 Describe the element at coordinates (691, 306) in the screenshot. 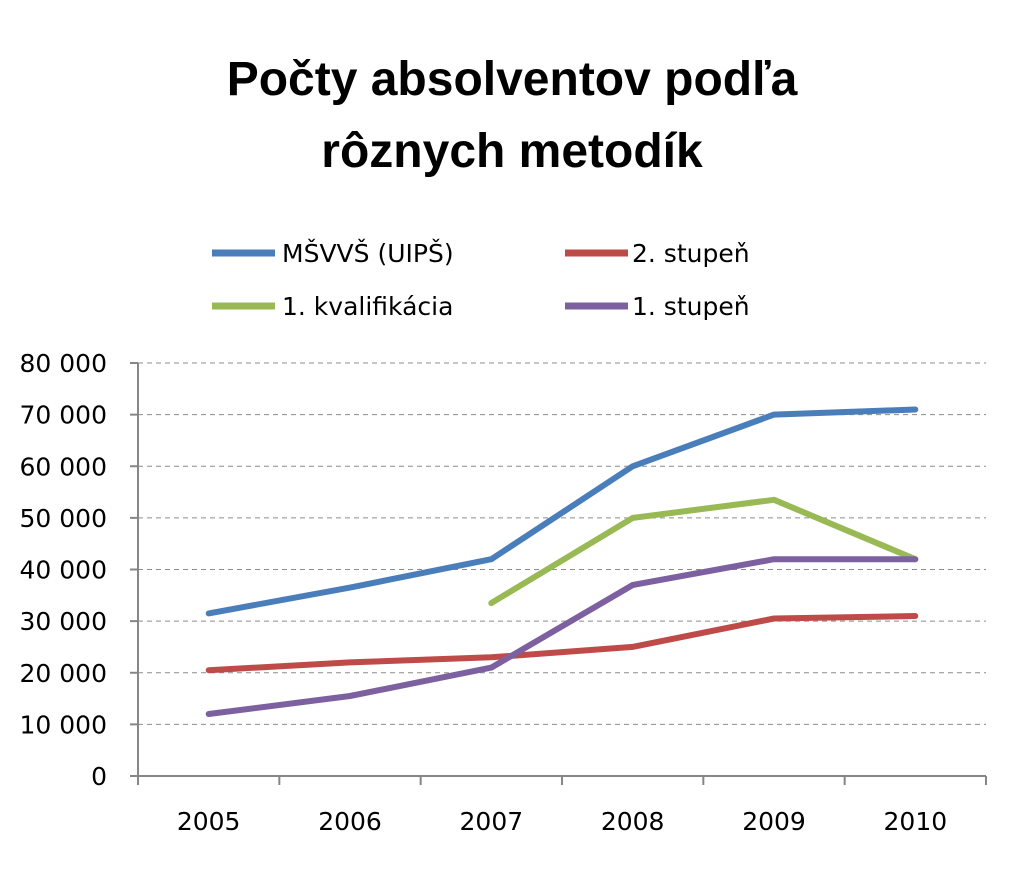

I see `legend-label-1-stupen: 1. stupeň` at that location.